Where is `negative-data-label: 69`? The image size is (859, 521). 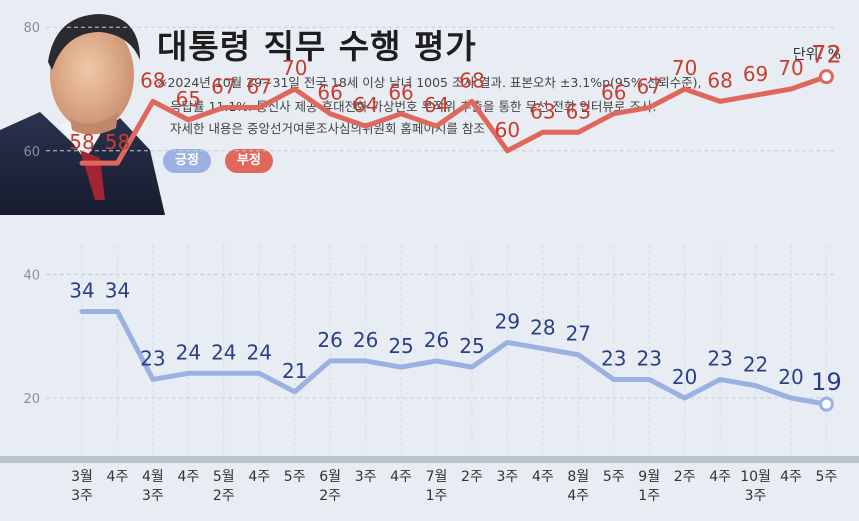
negative-data-label: 69 is located at coordinates (755, 74).